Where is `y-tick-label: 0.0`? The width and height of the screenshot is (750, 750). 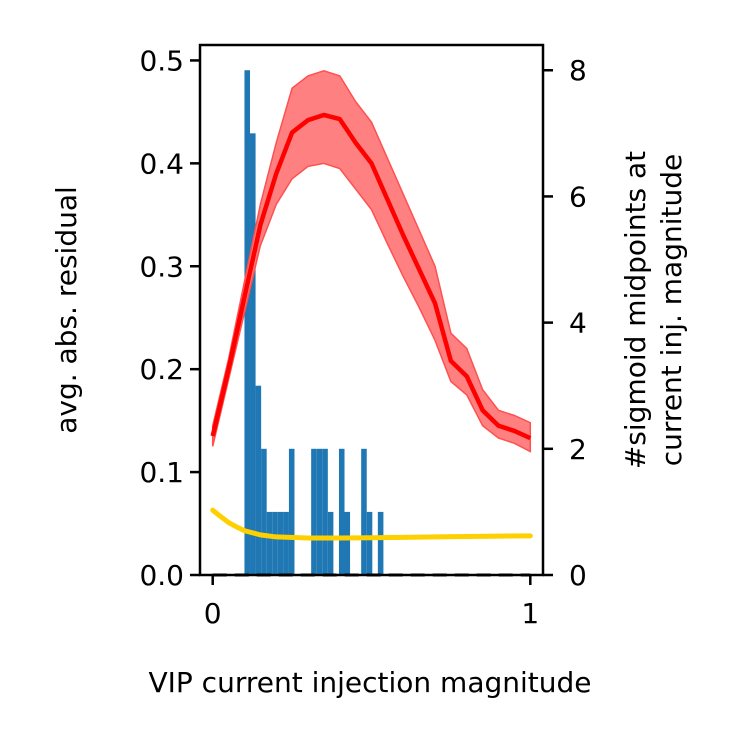 y-tick-label: 0.0 is located at coordinates (161, 575).